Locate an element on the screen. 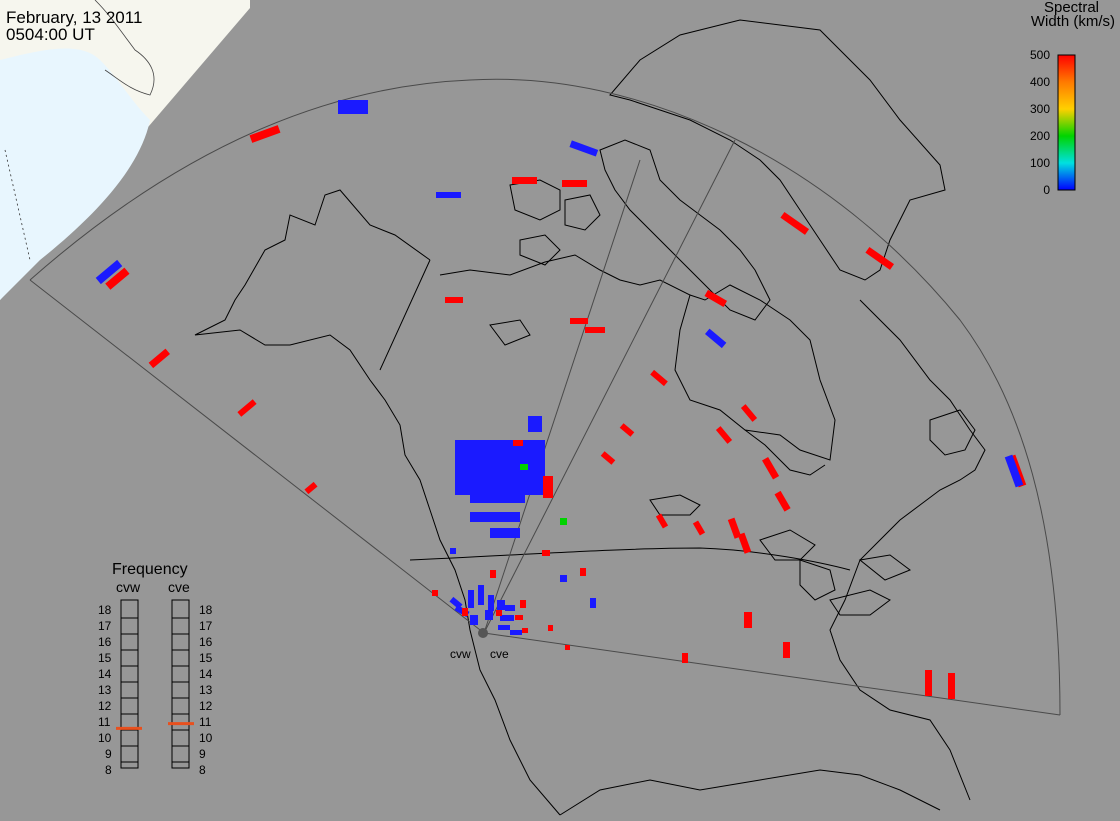 This screenshot has width=1120, height=821. frequency-label-right-16: 16 is located at coordinates (206, 642).